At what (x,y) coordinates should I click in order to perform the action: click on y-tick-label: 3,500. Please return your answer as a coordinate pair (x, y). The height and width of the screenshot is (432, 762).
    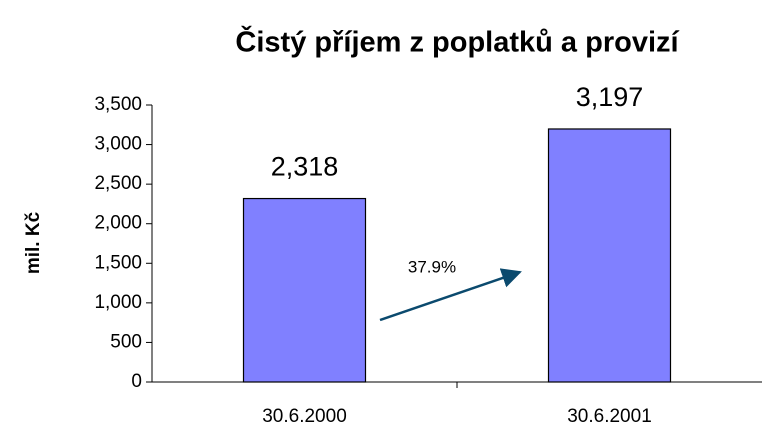
    Looking at the image, I should click on (118, 104).